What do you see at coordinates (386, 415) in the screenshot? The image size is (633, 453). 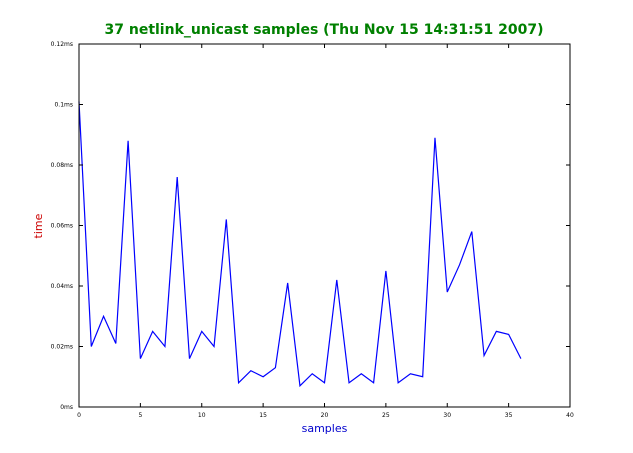 I see `x-tick-label: 25` at bounding box center [386, 415].